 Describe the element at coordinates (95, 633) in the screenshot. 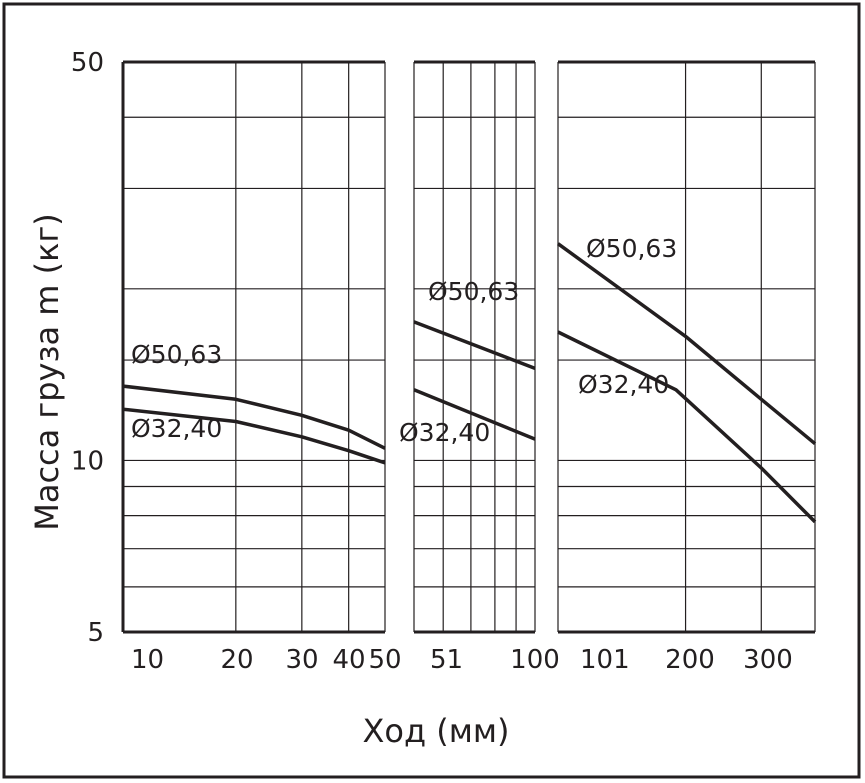

I see `y-tick-label: 5` at that location.